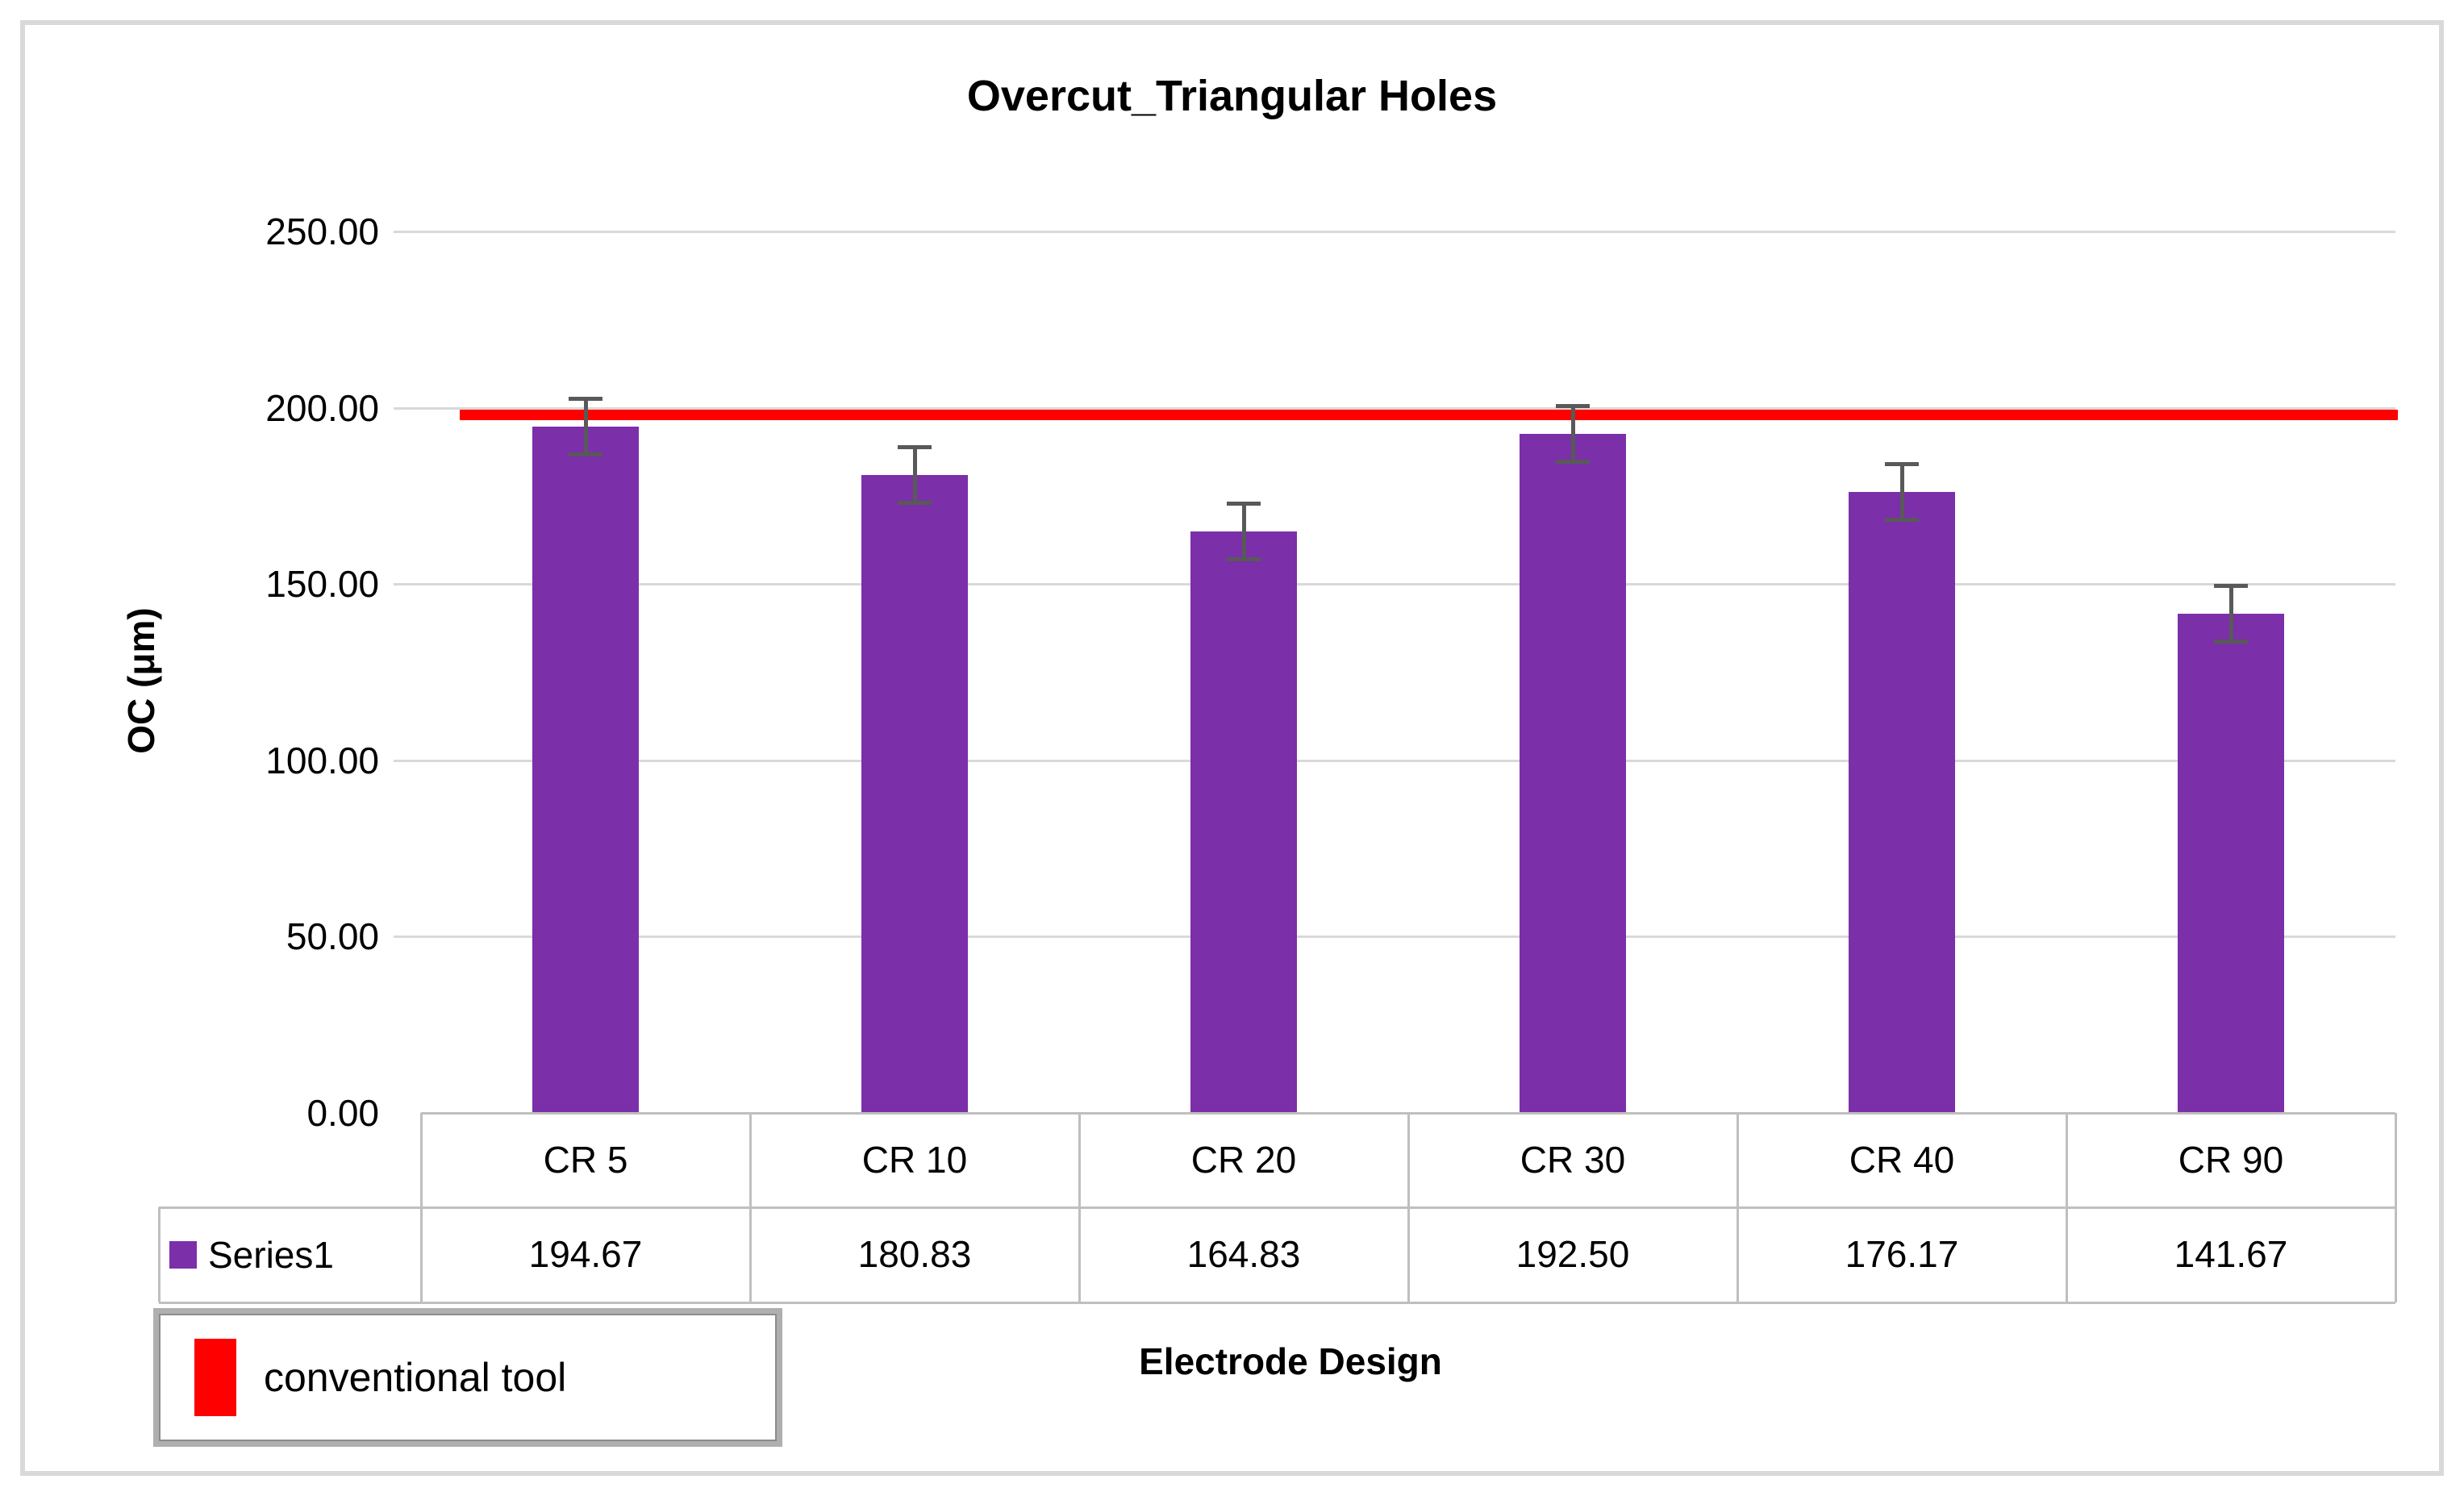 The image size is (2464, 1496). What do you see at coordinates (585, 1160) in the screenshot?
I see `table-category-cr-5: CR 5` at bounding box center [585, 1160].